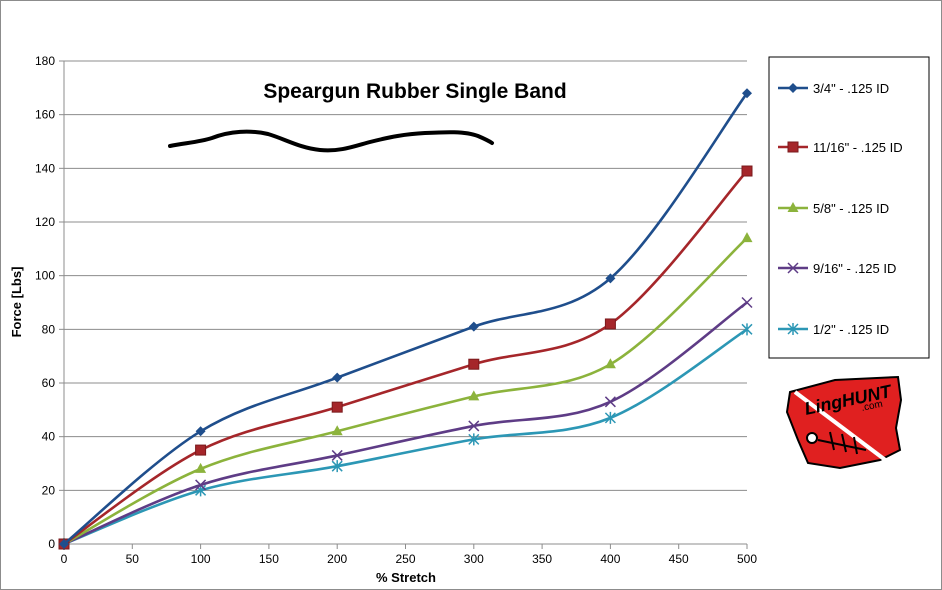 This screenshot has height=590, width=942. What do you see at coordinates (414, 91) in the screenshot?
I see `chart-title: Speargun Rubber Single Band` at bounding box center [414, 91].